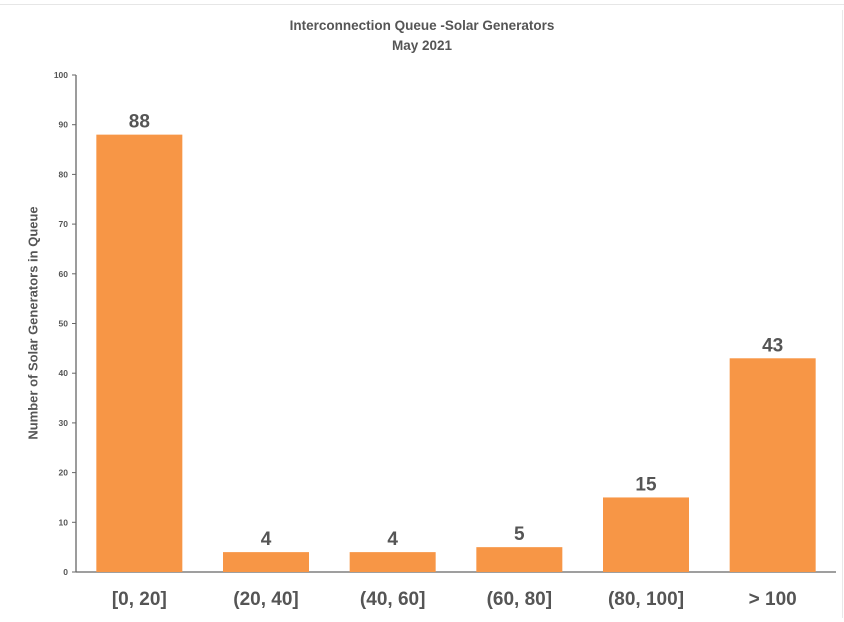  Describe the element at coordinates (64, 373) in the screenshot. I see `y-tick-label: 40` at that location.